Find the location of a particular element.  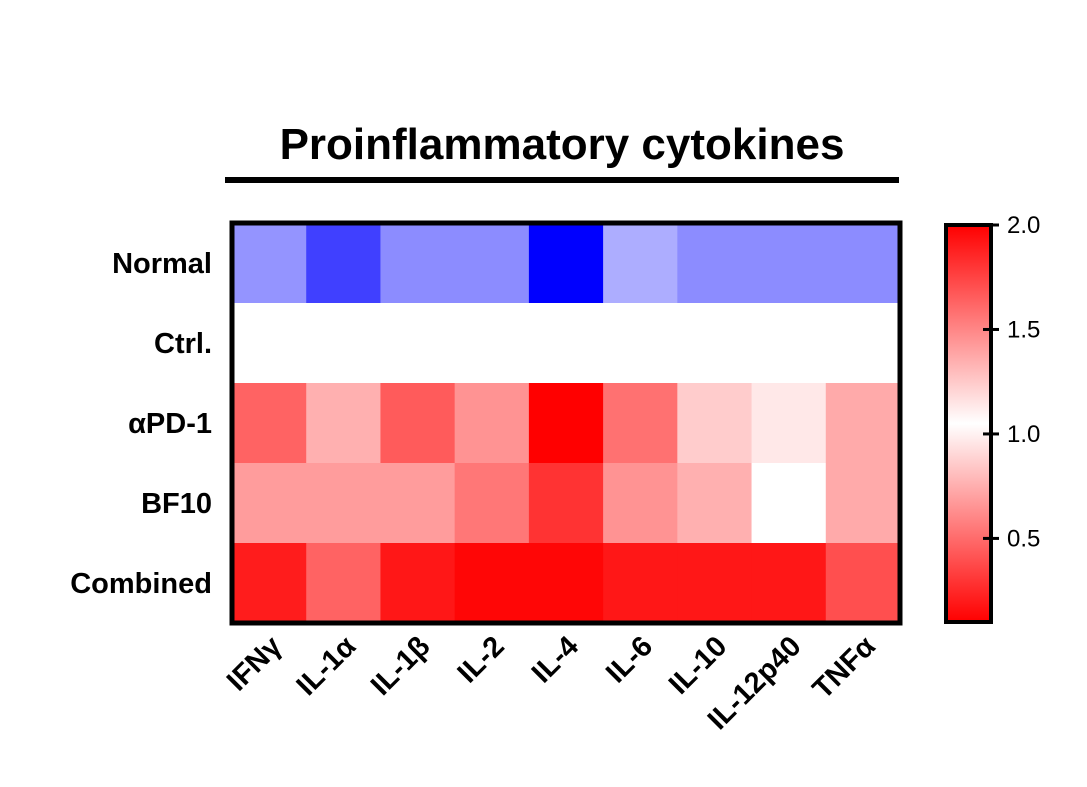

heatmap-cell-r1-c8 is located at coordinates (863, 343).